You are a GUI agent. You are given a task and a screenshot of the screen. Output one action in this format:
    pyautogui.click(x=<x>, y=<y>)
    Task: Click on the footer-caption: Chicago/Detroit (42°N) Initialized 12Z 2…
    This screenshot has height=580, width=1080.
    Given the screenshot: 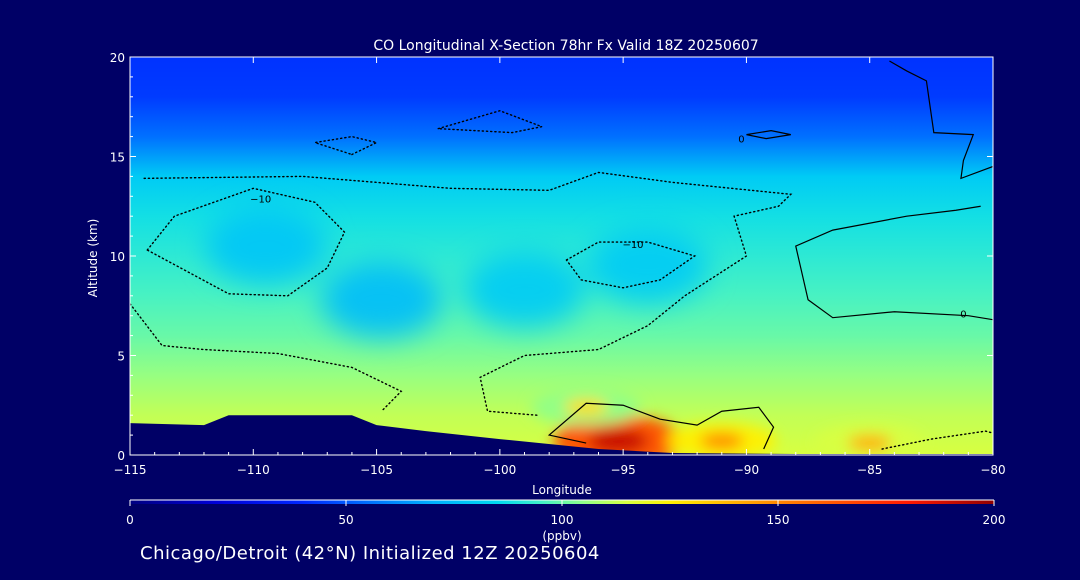 What is the action you would take?
    pyautogui.click(x=370, y=553)
    